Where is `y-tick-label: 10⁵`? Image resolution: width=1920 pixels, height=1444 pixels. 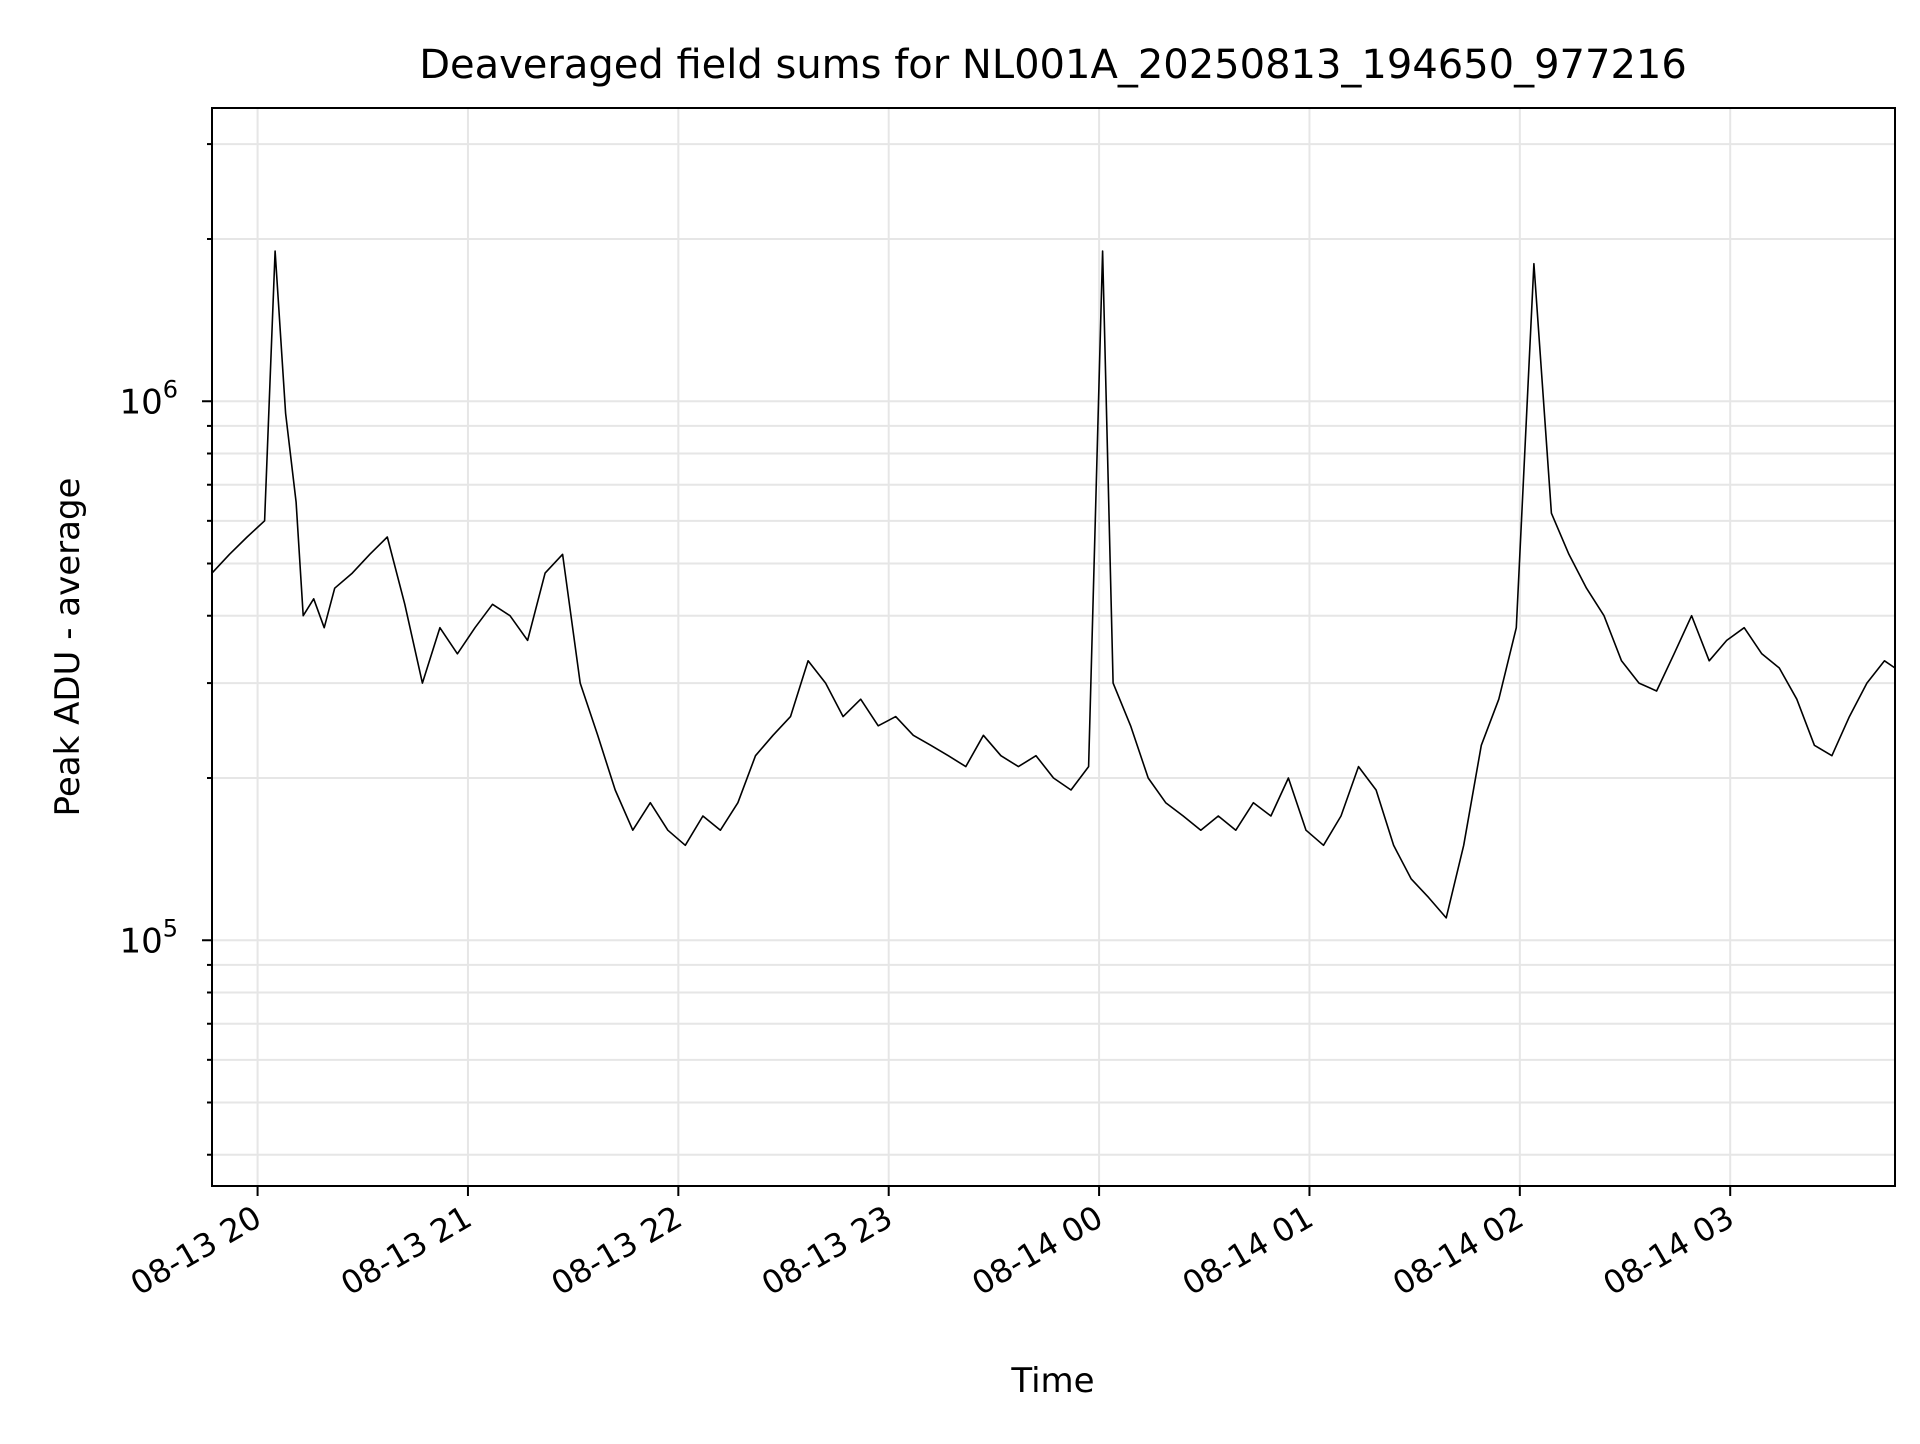
y-tick-label: 10⁵ is located at coordinates (148, 937).